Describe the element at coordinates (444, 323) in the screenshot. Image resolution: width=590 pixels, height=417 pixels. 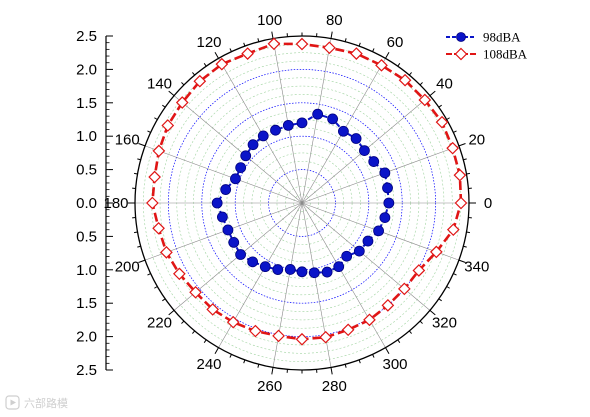
I see `angle-label: 320` at that location.